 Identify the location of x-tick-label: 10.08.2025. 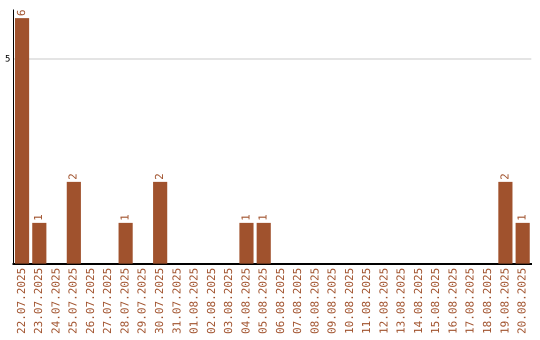
(349, 301).